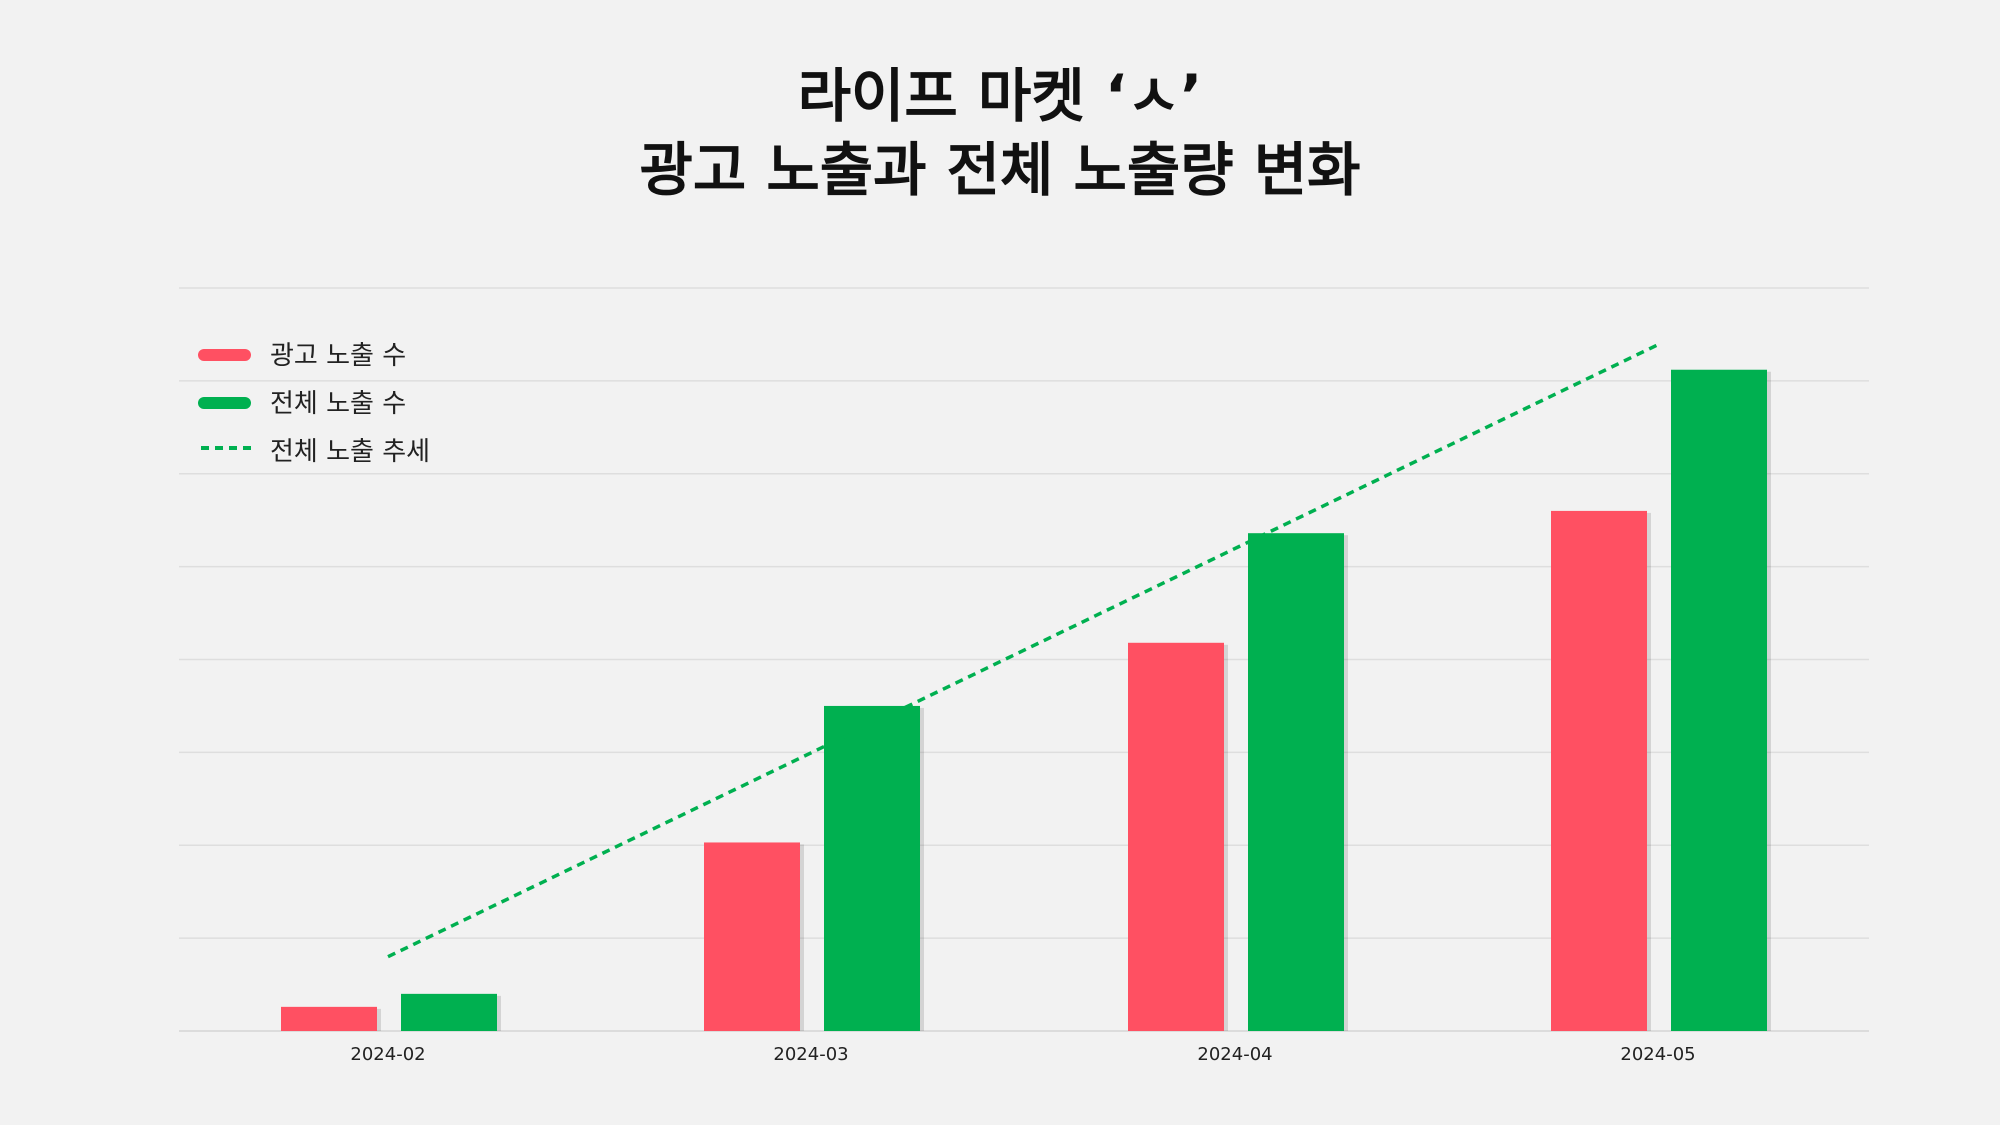 The height and width of the screenshot is (1125, 2000). I want to click on legend-swatch-ad-impressions, so click(224, 355).